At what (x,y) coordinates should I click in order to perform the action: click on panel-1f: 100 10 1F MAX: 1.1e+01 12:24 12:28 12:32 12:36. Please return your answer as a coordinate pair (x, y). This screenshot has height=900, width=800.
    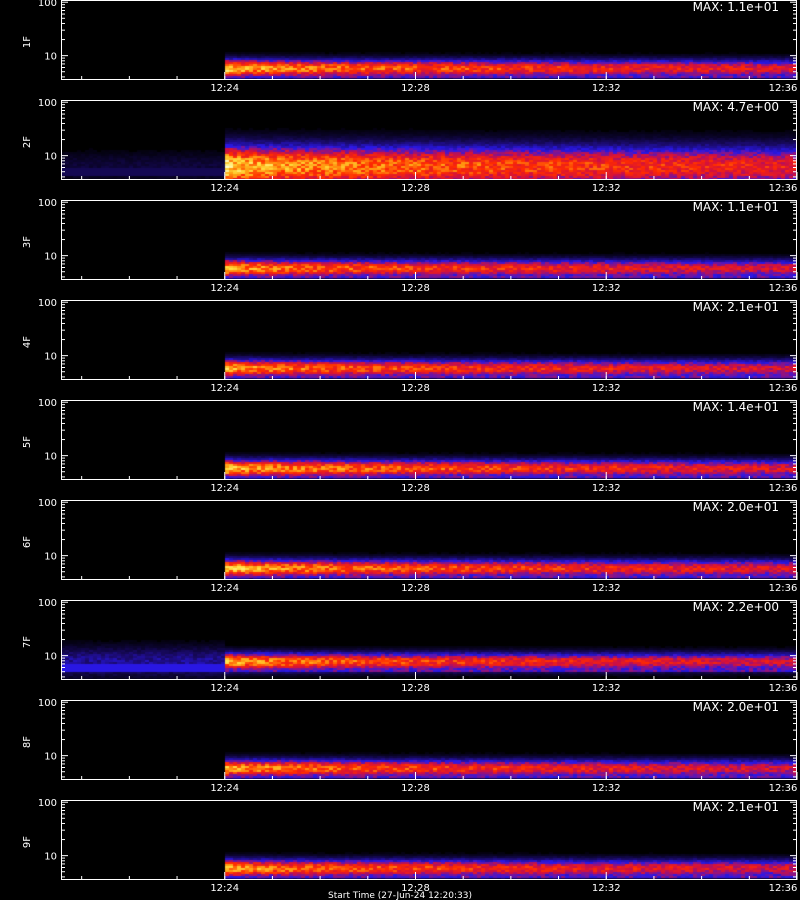
    Looking at the image, I should click on (410, 47).